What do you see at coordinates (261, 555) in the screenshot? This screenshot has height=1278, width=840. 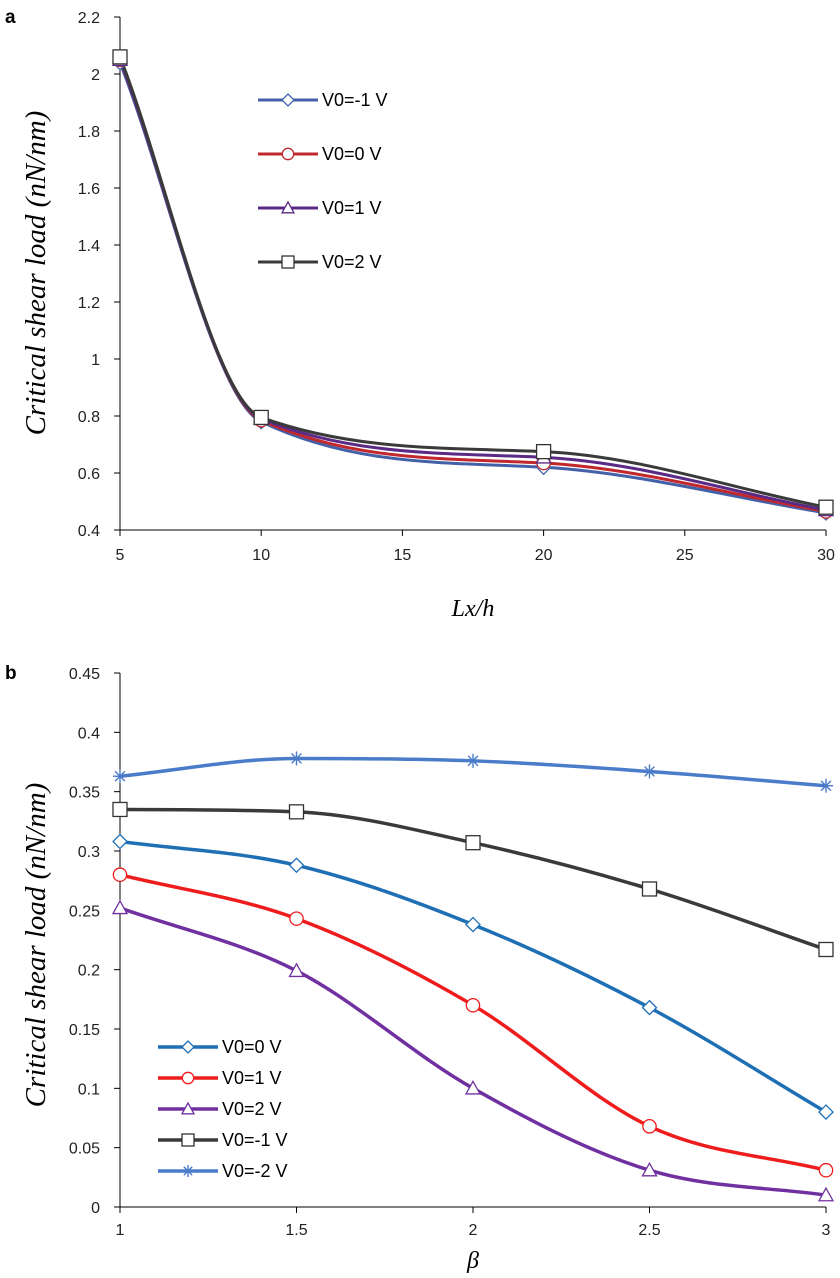 I see `x-tick-label: 10` at bounding box center [261, 555].